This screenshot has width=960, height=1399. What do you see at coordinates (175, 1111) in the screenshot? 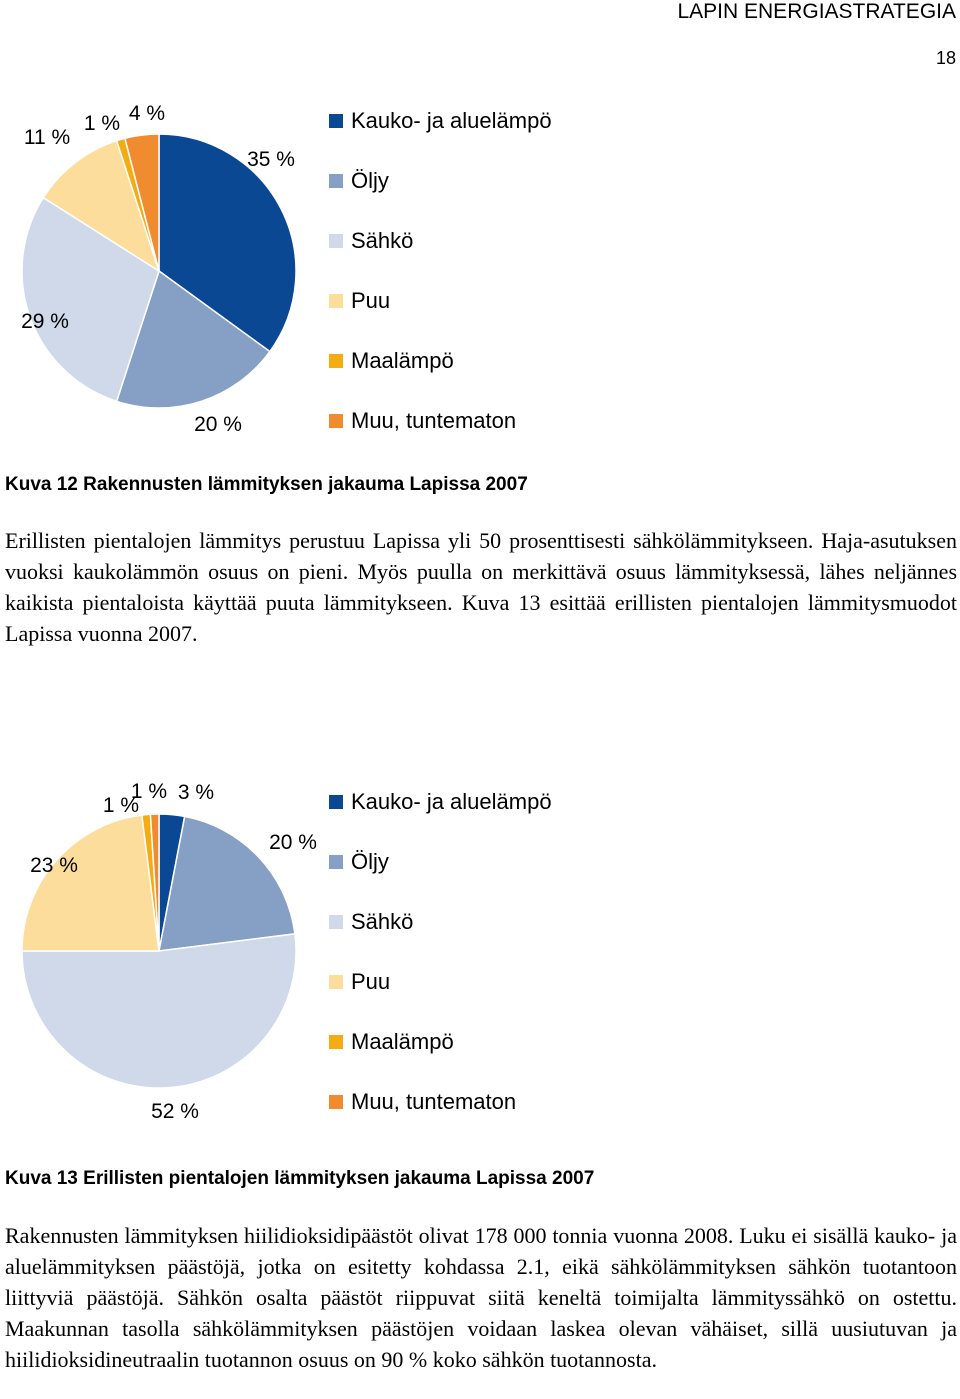
I see `data-label-electricity: 52 %` at bounding box center [175, 1111].